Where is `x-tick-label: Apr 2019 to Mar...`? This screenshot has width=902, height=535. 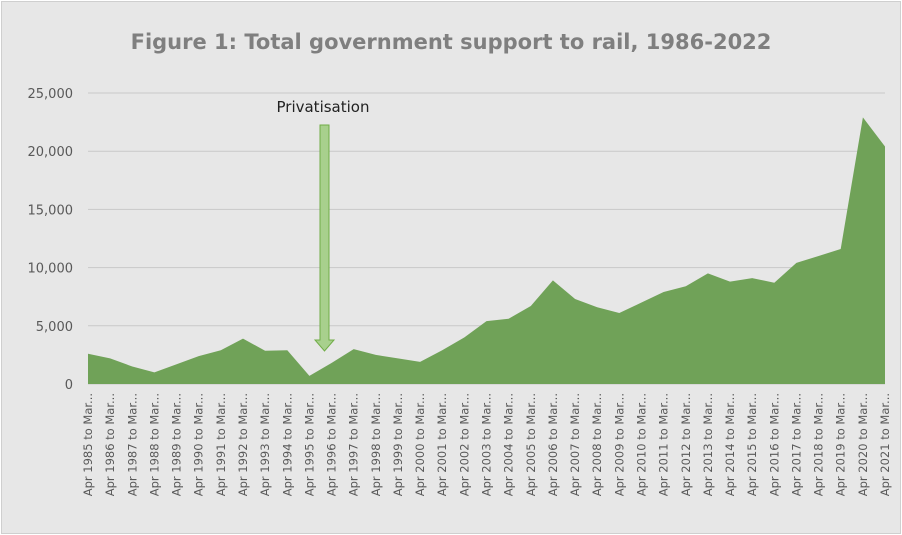 x-tick-label: Apr 2019 to Mar... is located at coordinates (841, 444).